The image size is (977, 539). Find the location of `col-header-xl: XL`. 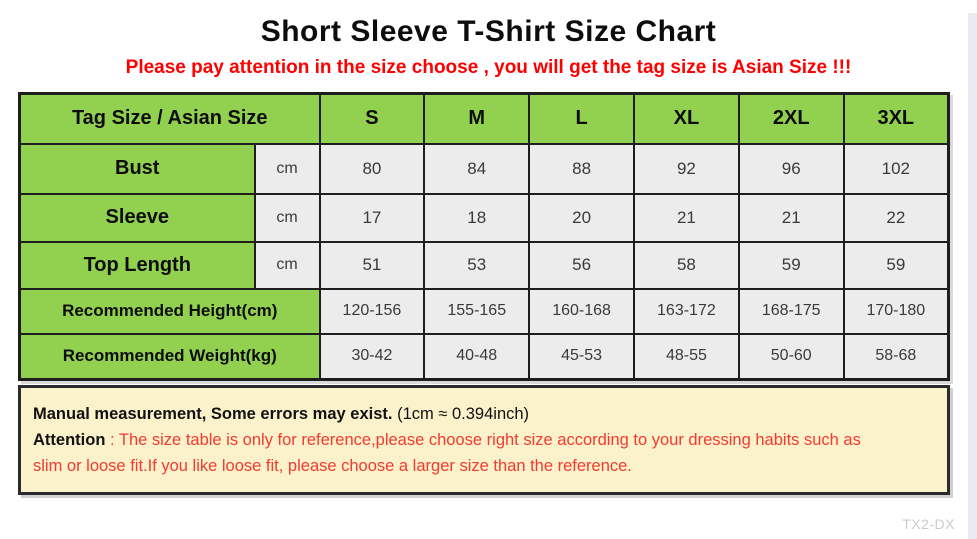

col-header-xl: XL is located at coordinates (686, 118).